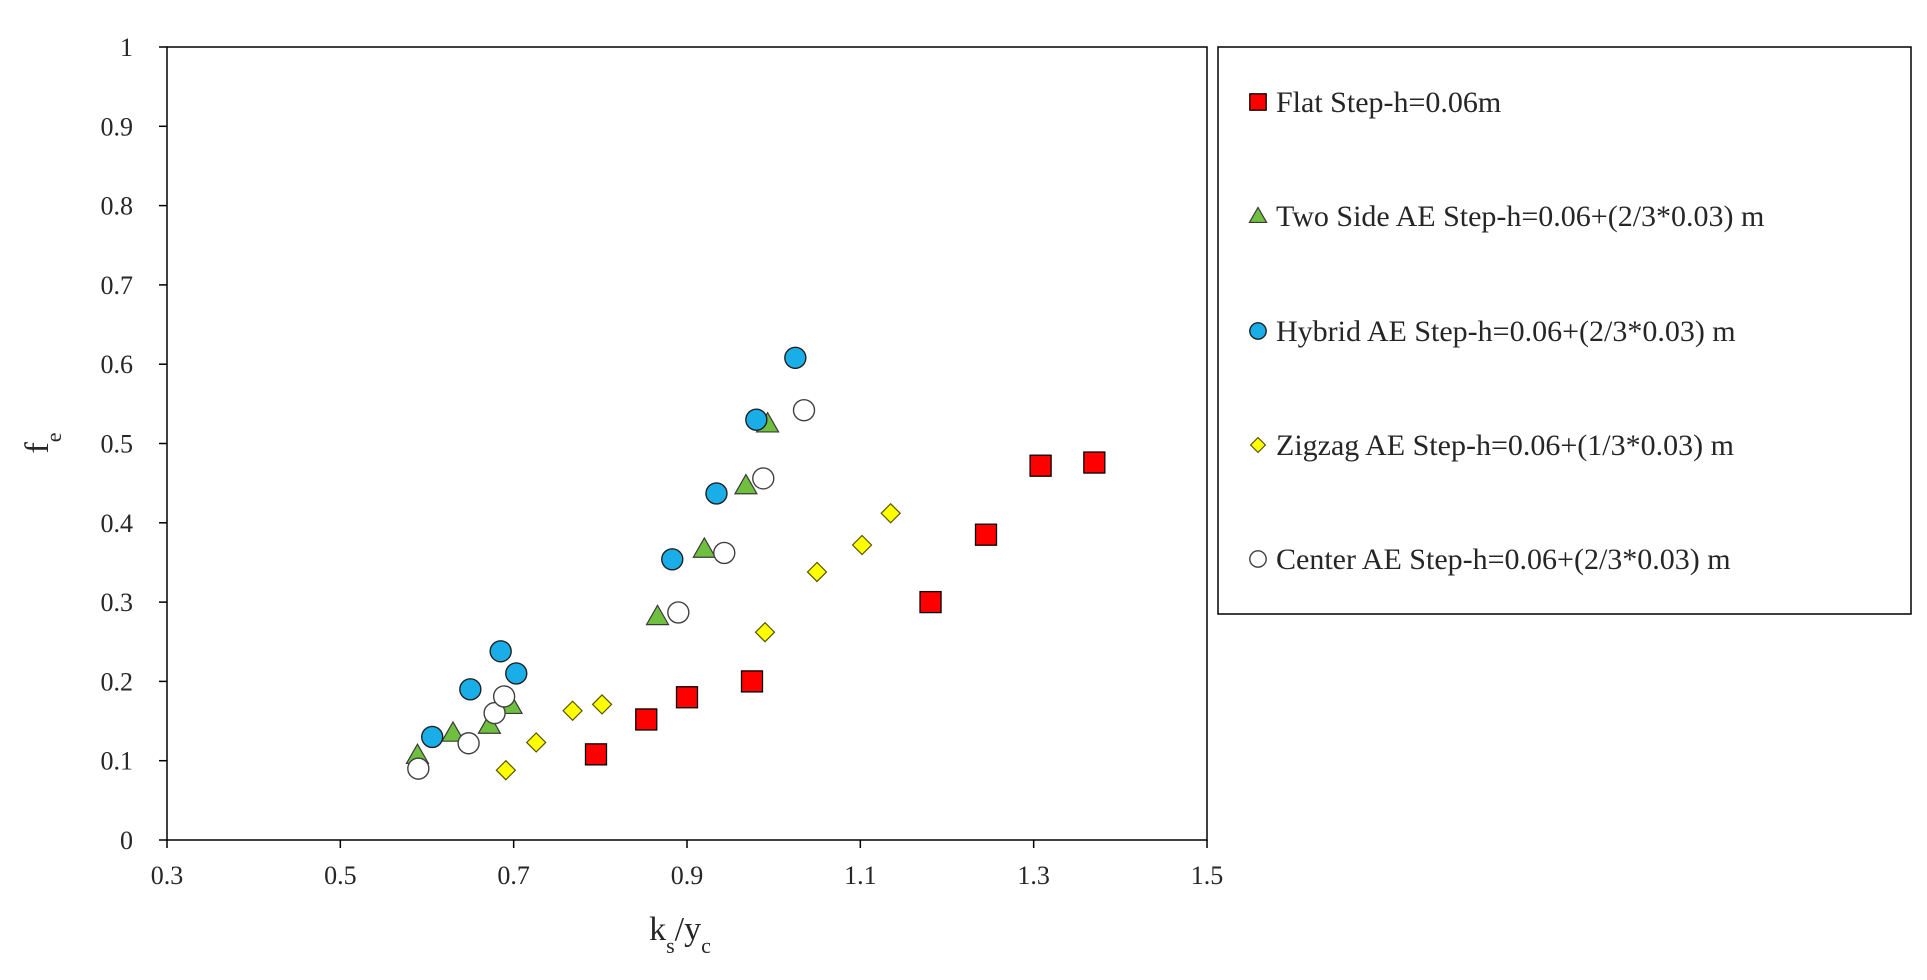 This screenshot has width=1927, height=980. Describe the element at coordinates (117, 761) in the screenshot. I see `y-tick-label: 0.1` at that location.